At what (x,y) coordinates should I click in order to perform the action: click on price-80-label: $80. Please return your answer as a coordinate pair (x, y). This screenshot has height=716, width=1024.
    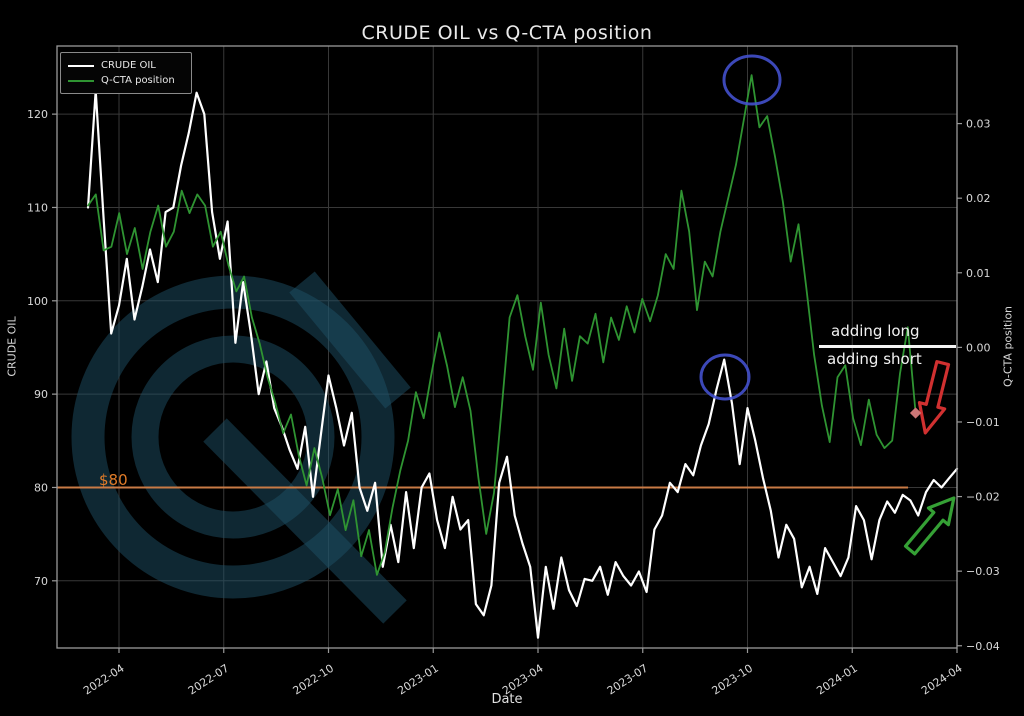
    Looking at the image, I should click on (113, 480).